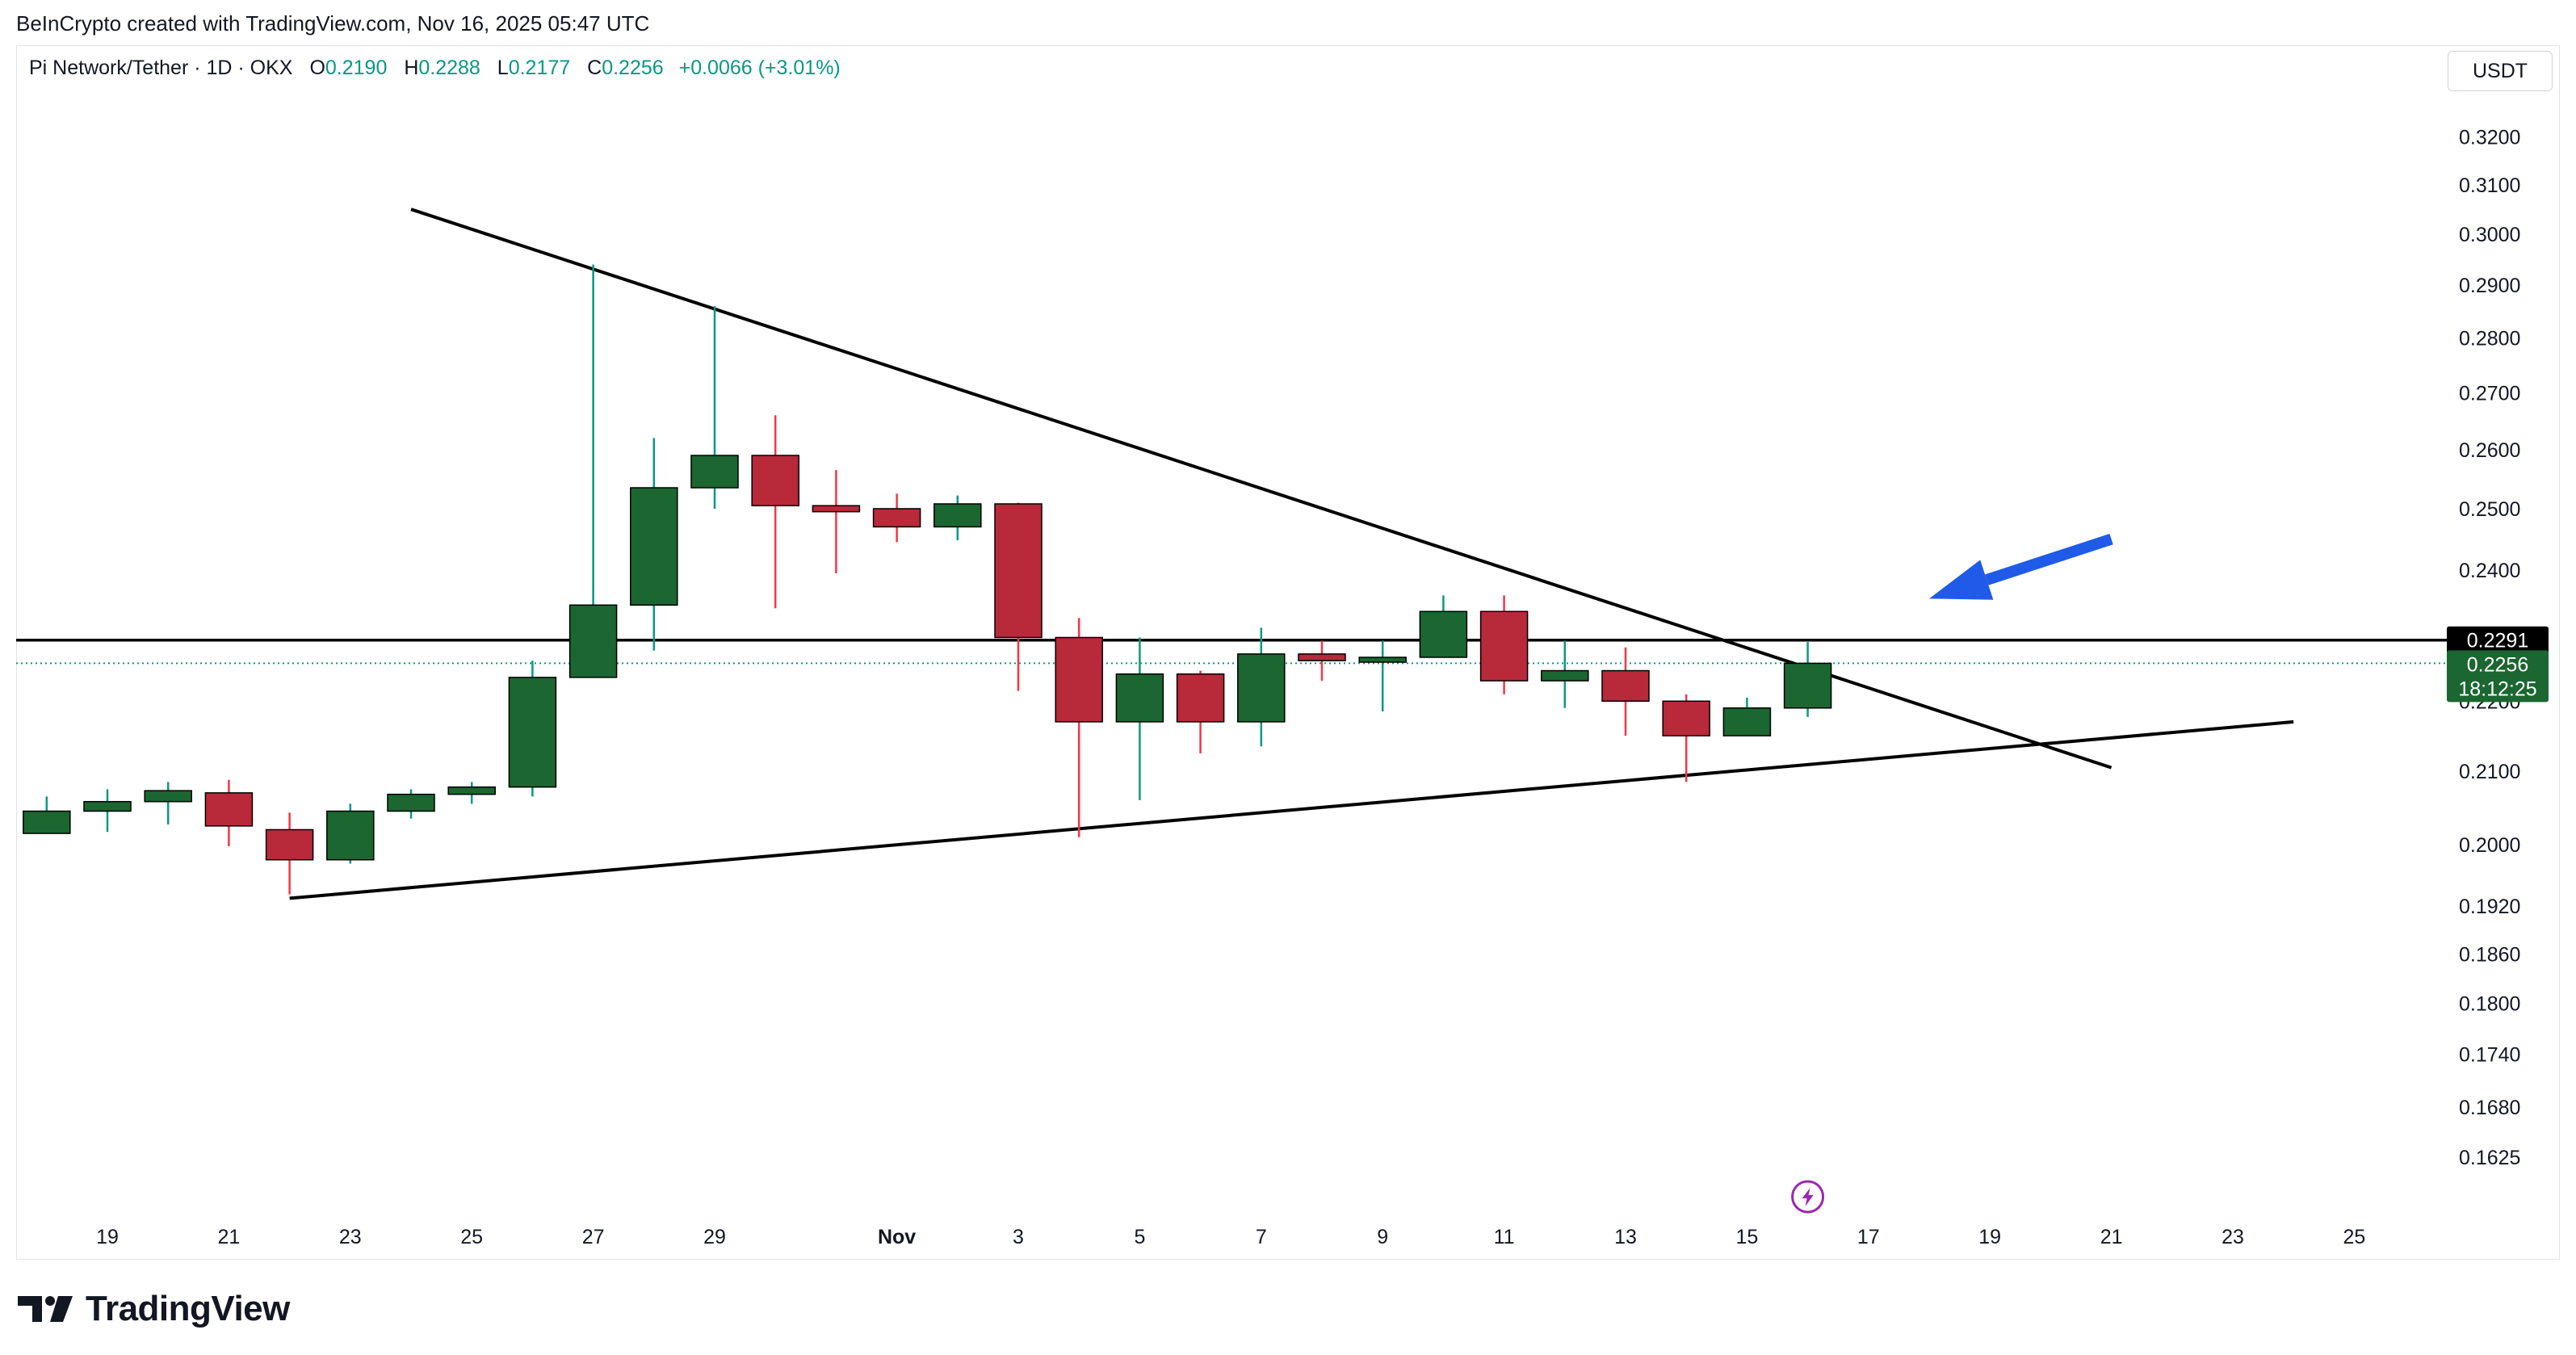 Image resolution: width=2576 pixels, height=1355 pixels. Describe the element at coordinates (154, 1309) in the screenshot. I see `tradingview-logo: TradingView` at that location.